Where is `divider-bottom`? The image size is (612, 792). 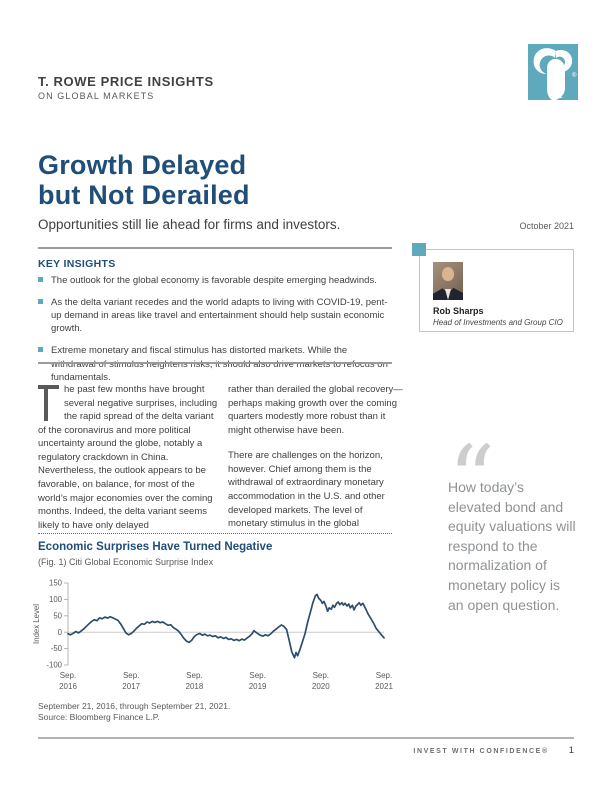
divider-bottom is located at coordinates (215, 363).